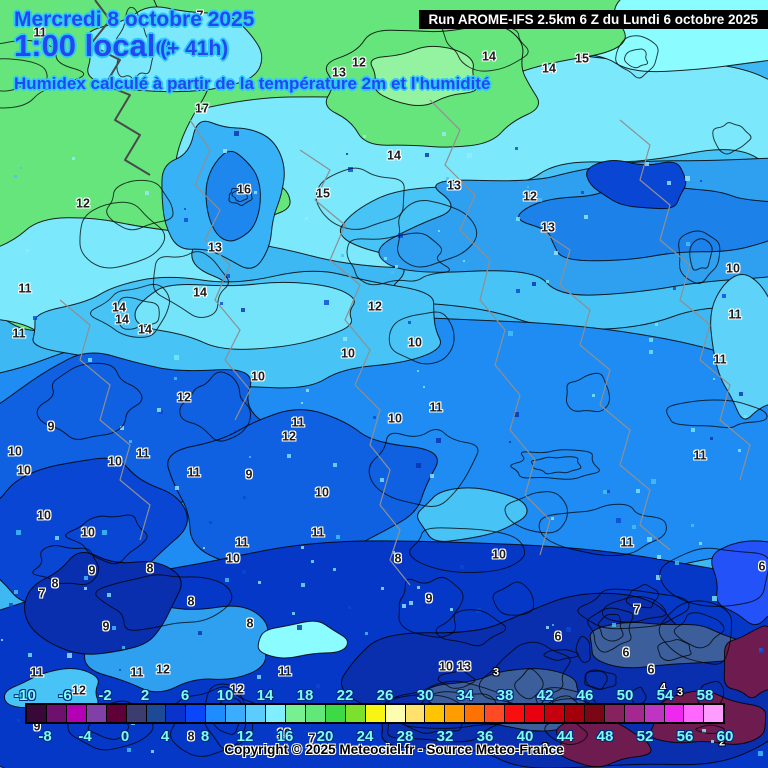 The height and width of the screenshot is (768, 768). Describe the element at coordinates (325, 736) in the screenshot. I see `colorbar-tick-label: 20` at that location.